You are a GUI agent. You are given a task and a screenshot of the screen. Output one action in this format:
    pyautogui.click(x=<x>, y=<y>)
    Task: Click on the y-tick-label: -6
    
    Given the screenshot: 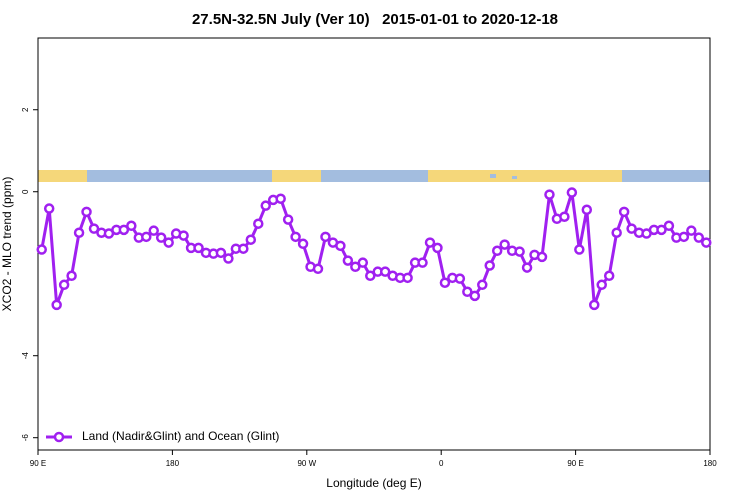 What is the action you would take?
    pyautogui.click(x=25, y=438)
    